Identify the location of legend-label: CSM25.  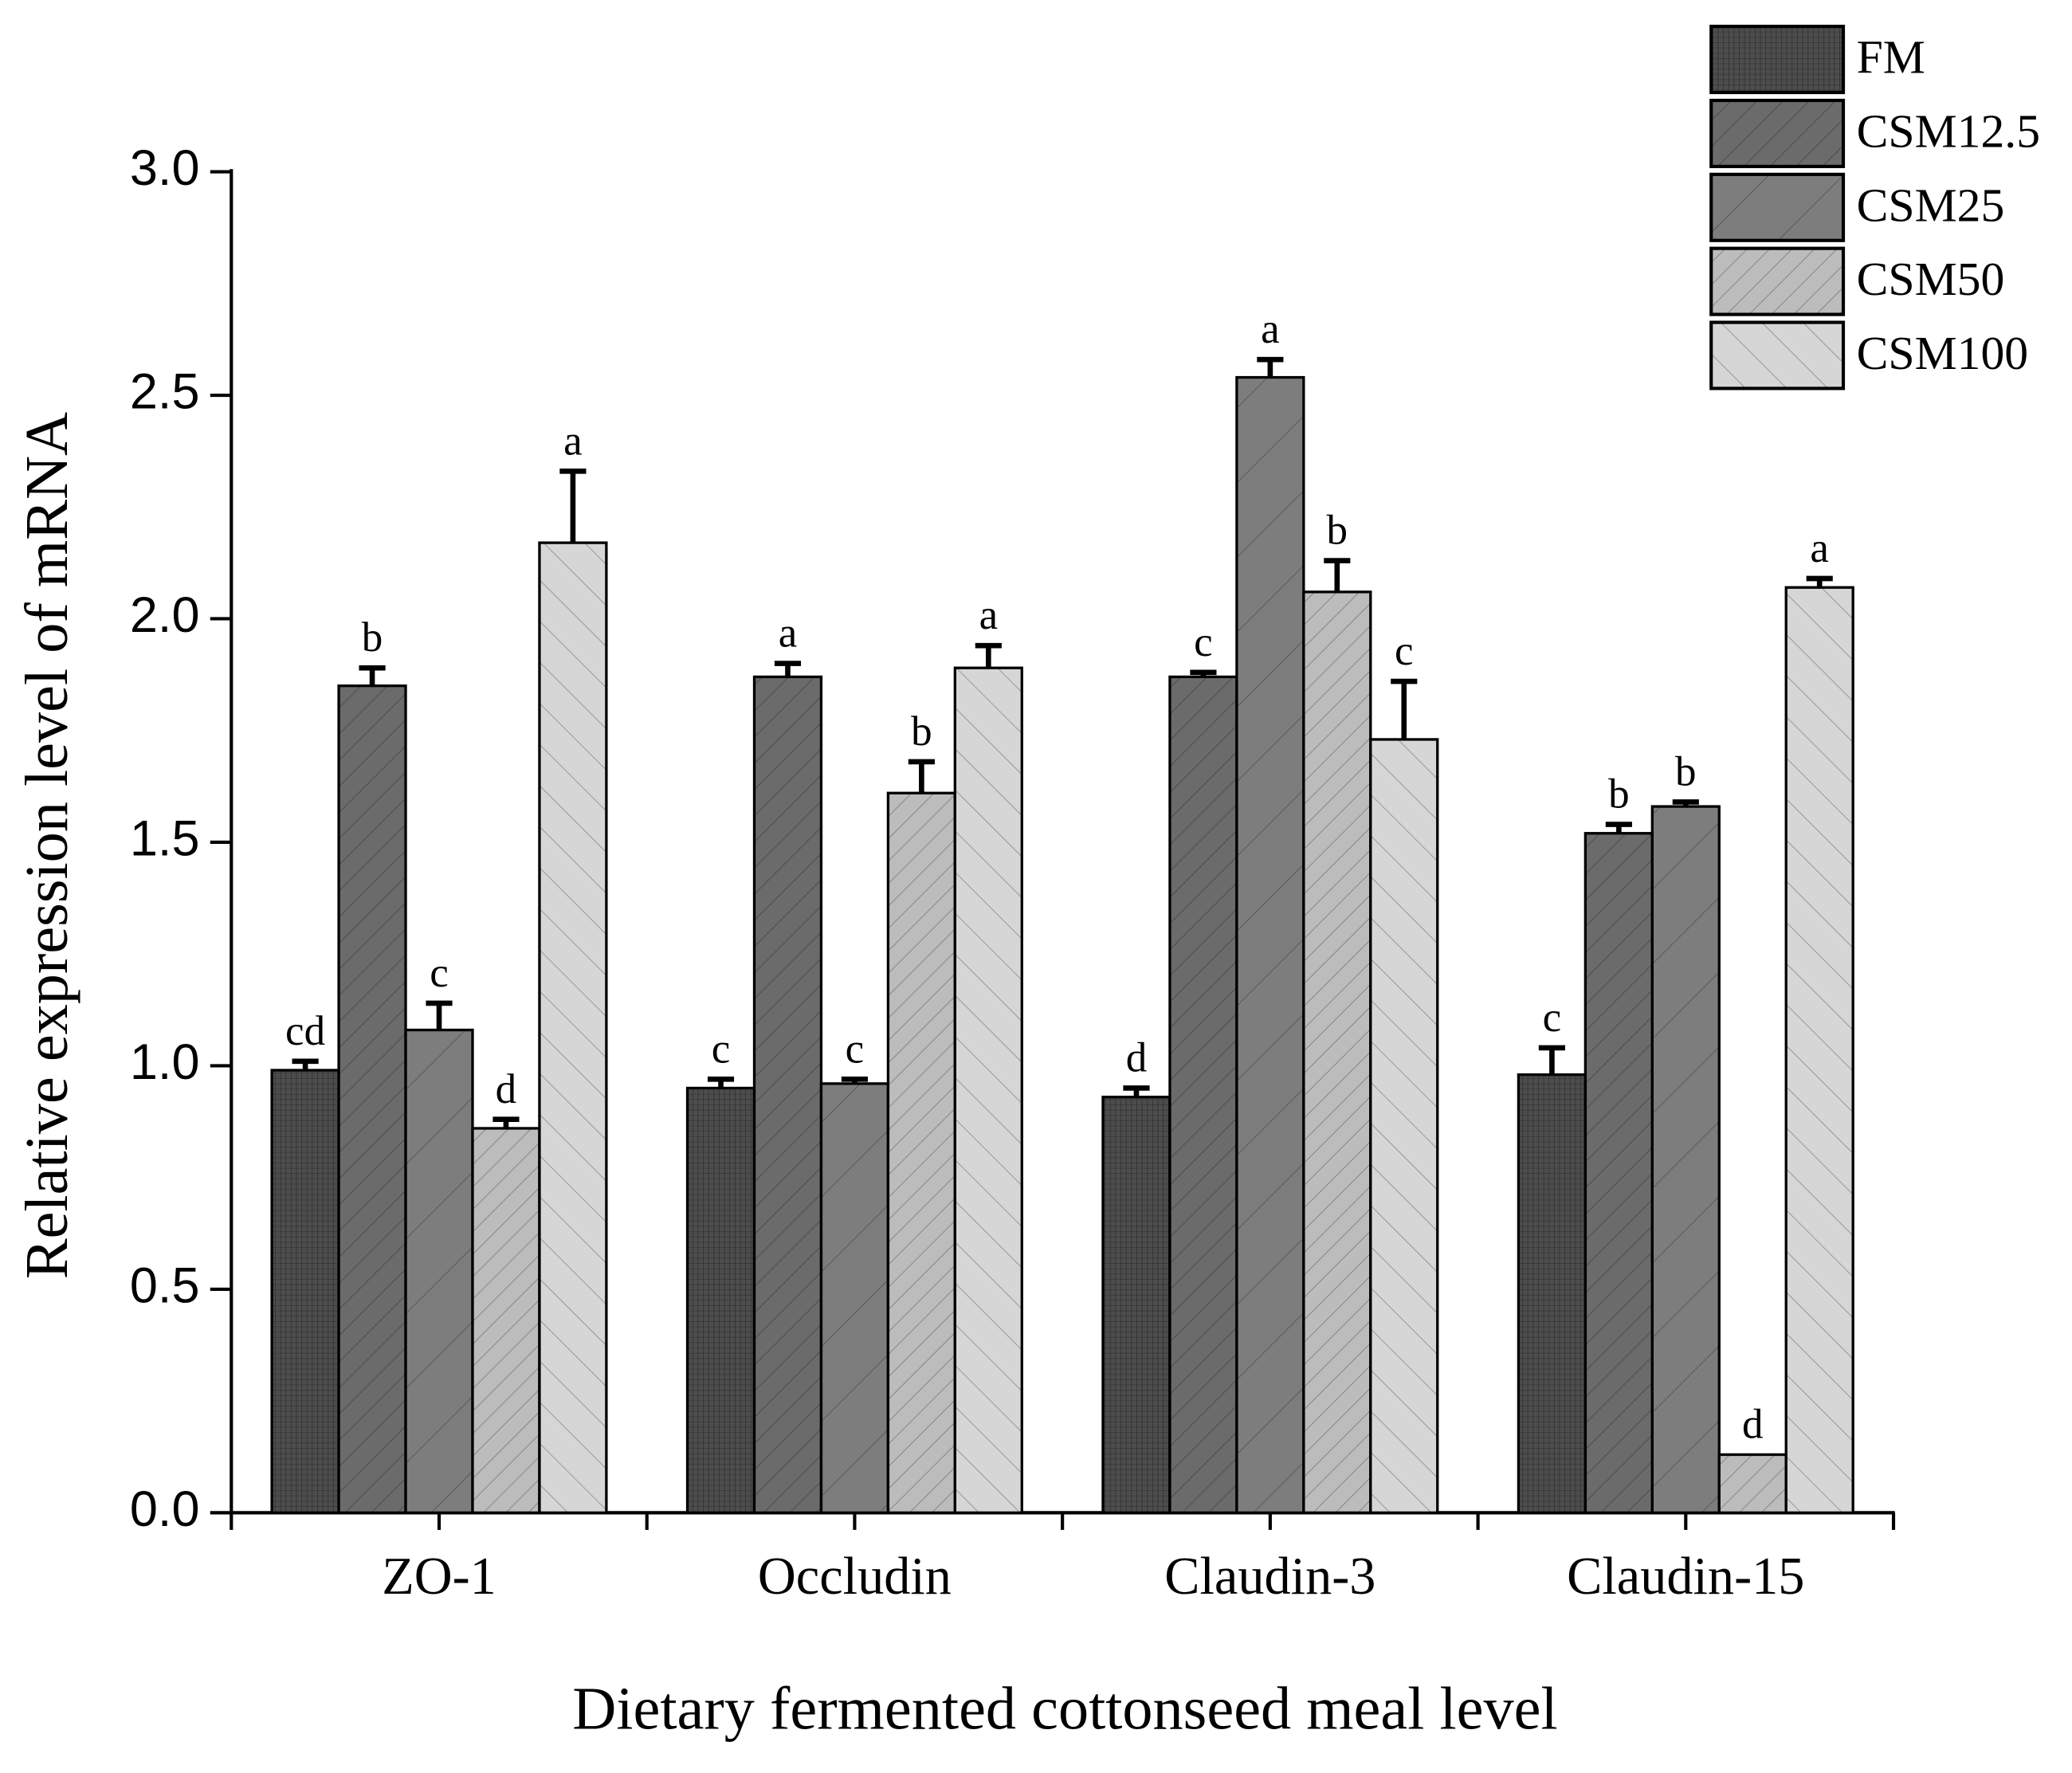
(1931, 204).